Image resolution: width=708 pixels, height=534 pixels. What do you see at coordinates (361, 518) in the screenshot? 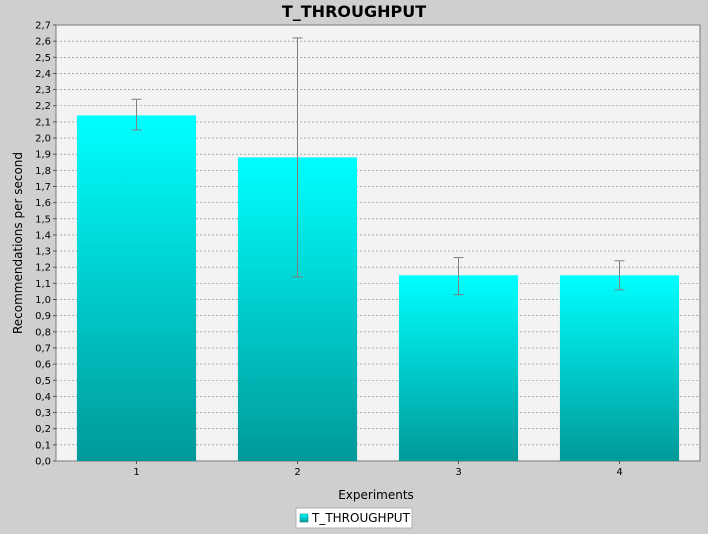
I see `legend-label: T_THROUGHPUT` at bounding box center [361, 518].